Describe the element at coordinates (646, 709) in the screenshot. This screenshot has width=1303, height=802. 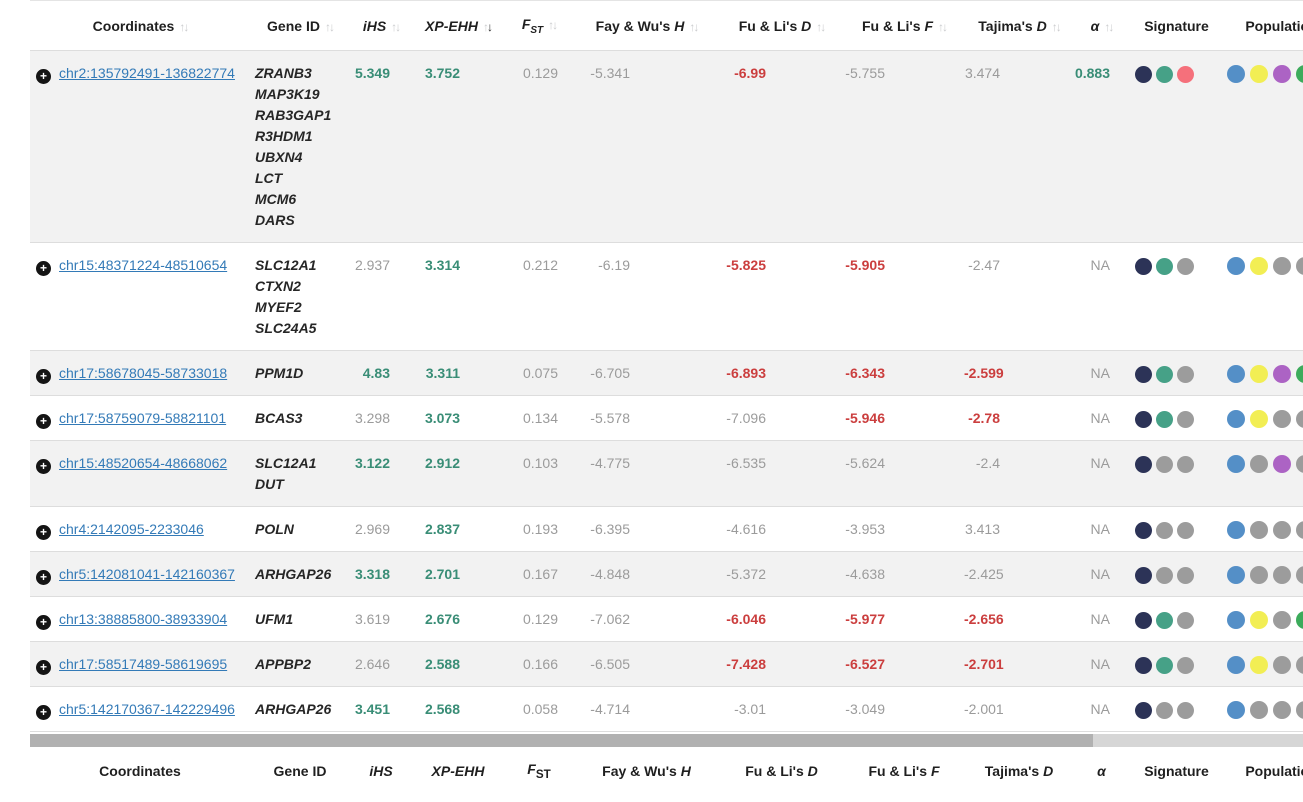
I see `fayh-value-cell: -4.714` at that location.